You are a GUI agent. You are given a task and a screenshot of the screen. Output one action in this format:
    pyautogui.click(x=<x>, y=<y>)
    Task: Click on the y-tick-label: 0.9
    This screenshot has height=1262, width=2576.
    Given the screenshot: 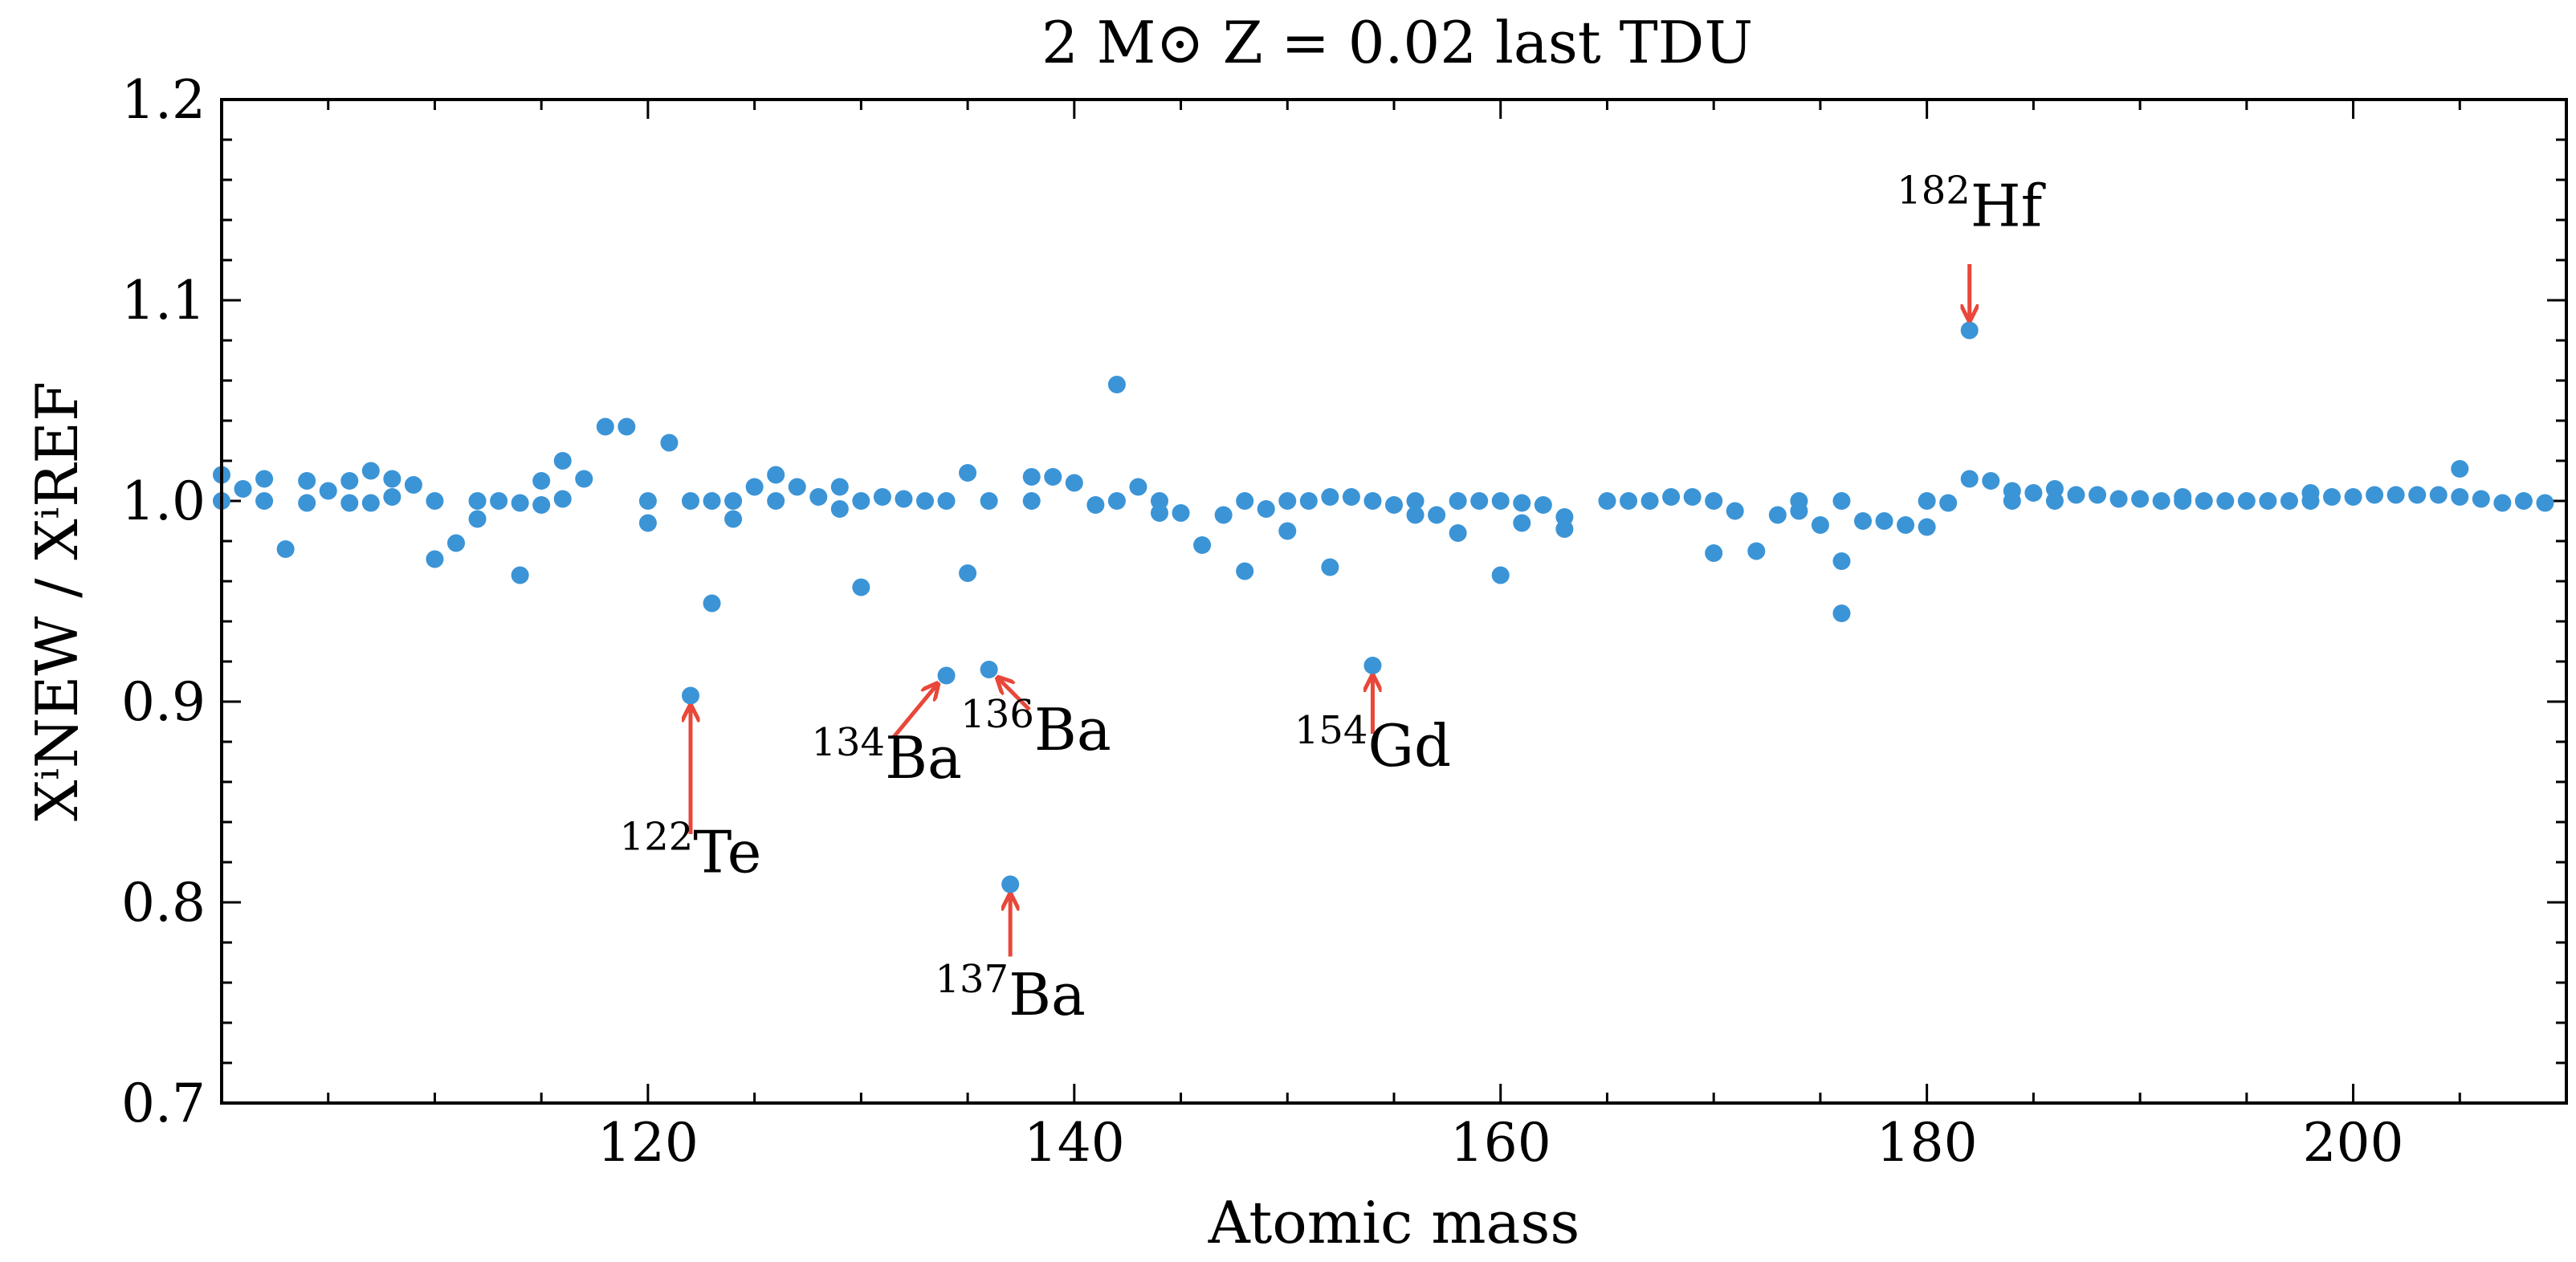 What is the action you would take?
    pyautogui.click(x=163, y=702)
    